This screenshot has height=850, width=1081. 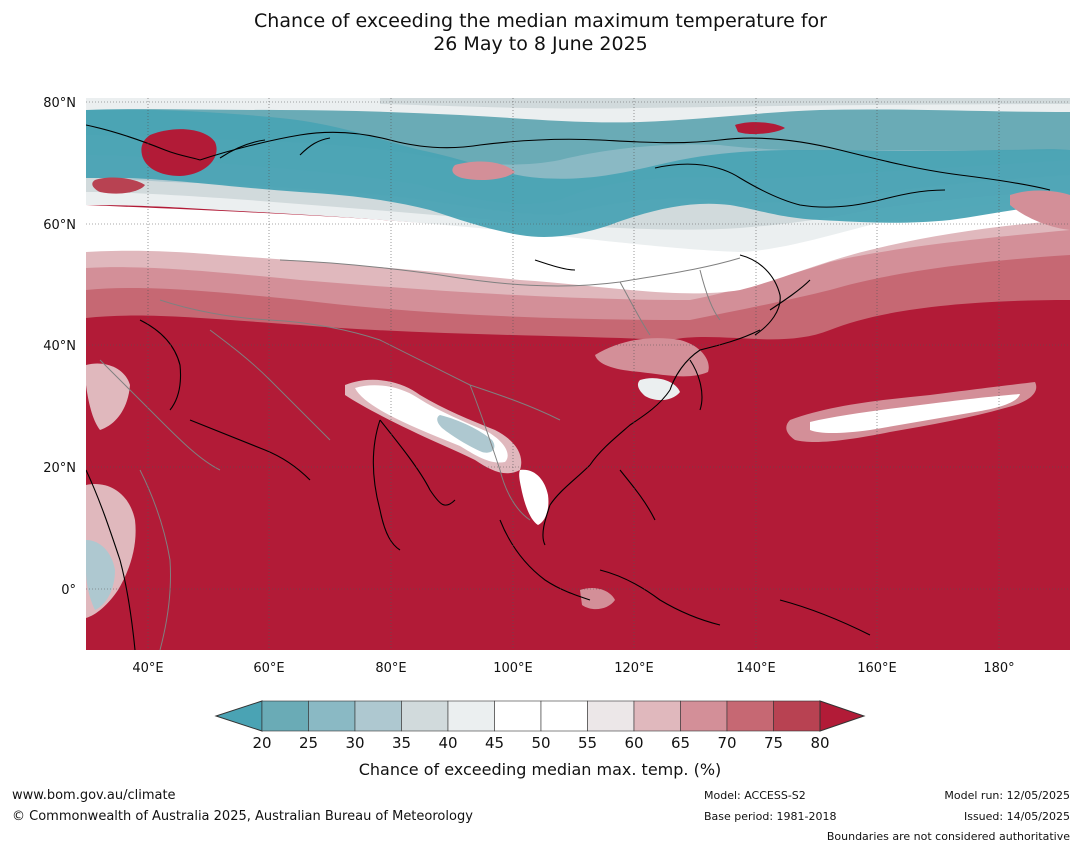 What do you see at coordinates (59, 103) in the screenshot?
I see `lat-label-80n: 80°N` at bounding box center [59, 103].